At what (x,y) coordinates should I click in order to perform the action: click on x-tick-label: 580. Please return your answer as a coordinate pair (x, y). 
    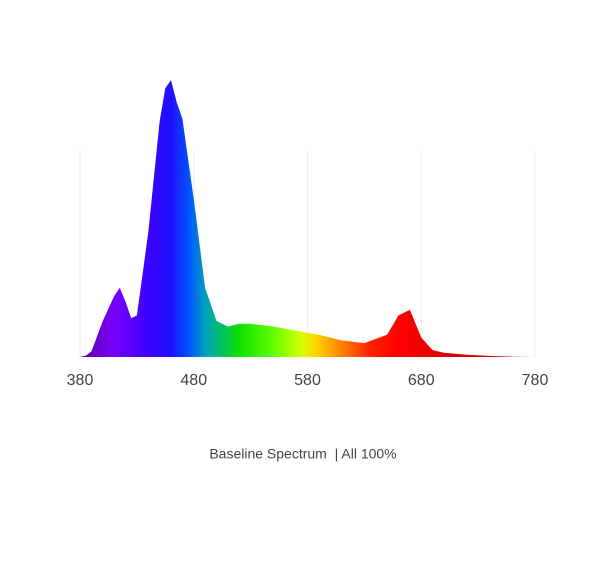
    Looking at the image, I should click on (307, 380).